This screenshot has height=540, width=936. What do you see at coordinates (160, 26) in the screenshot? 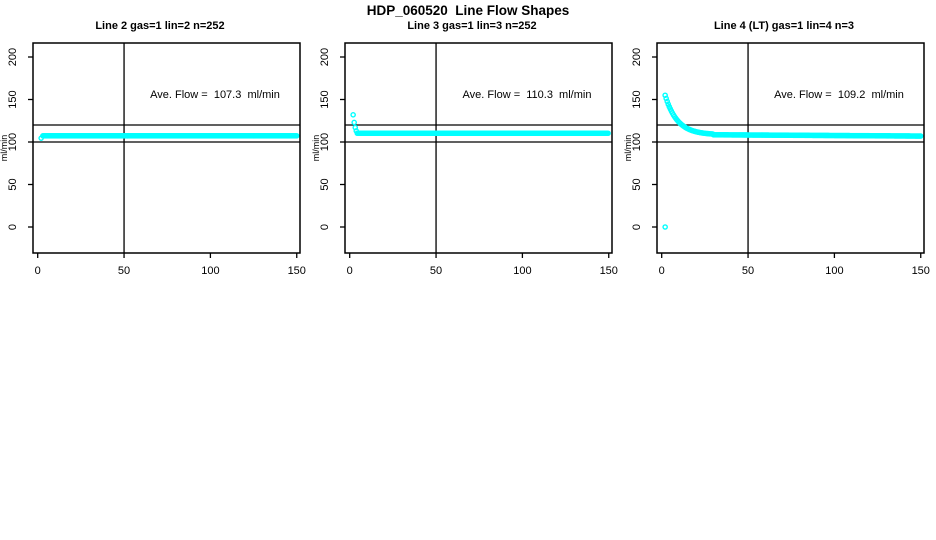
I see `panel-title-line-2: Line 2 gas=1 lin=2 n=252` at bounding box center [160, 26].